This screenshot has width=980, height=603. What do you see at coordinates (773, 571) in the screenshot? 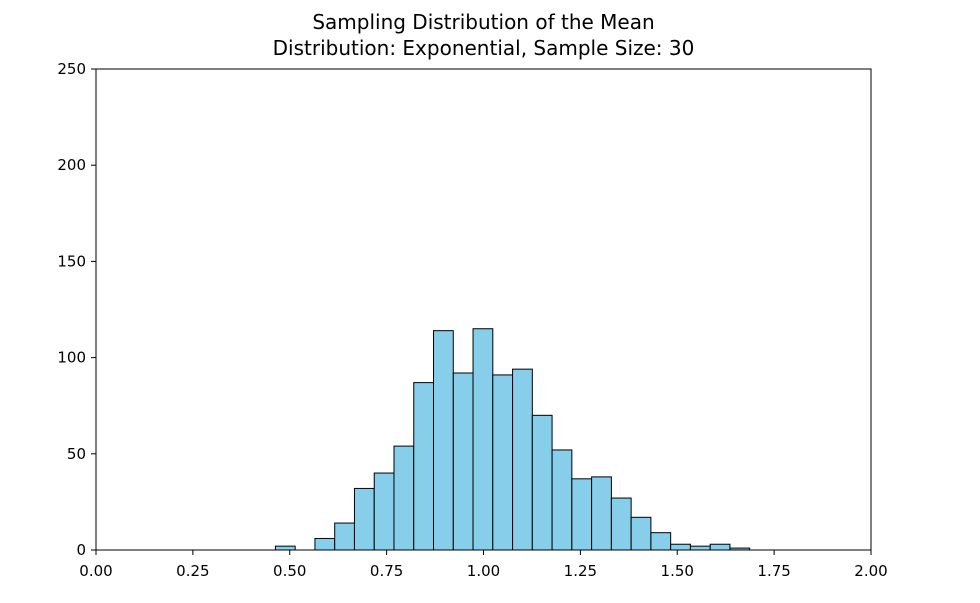
I see `x-tick-label: 1.75` at bounding box center [773, 571].